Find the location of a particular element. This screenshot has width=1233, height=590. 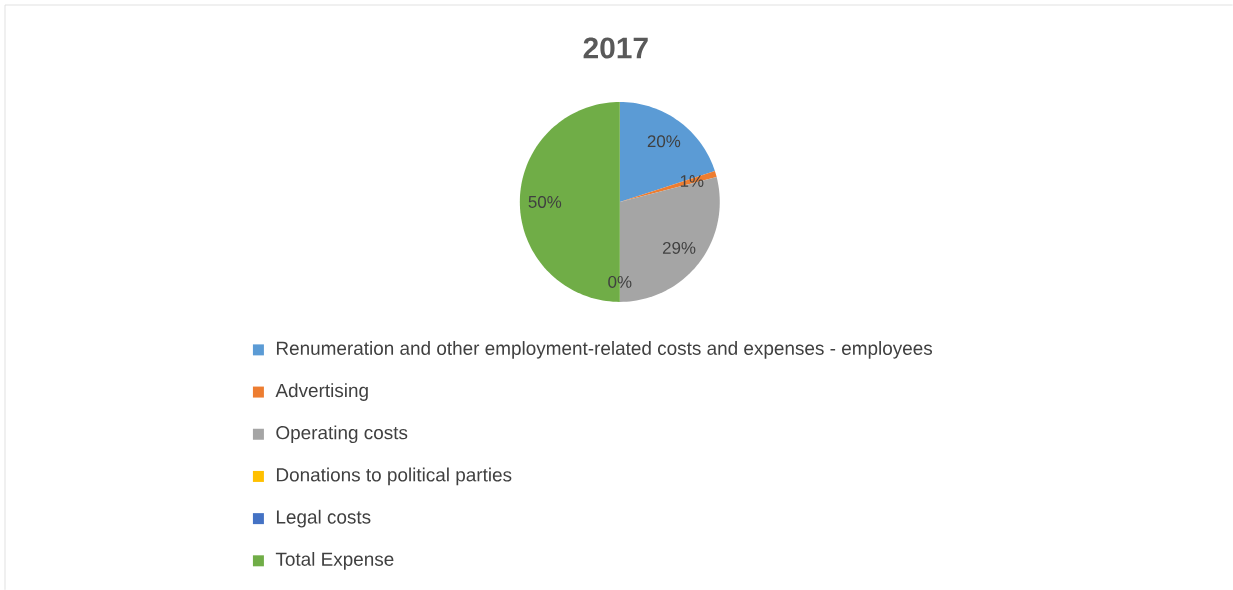

legend-label: Donations to political parties is located at coordinates (394, 476).